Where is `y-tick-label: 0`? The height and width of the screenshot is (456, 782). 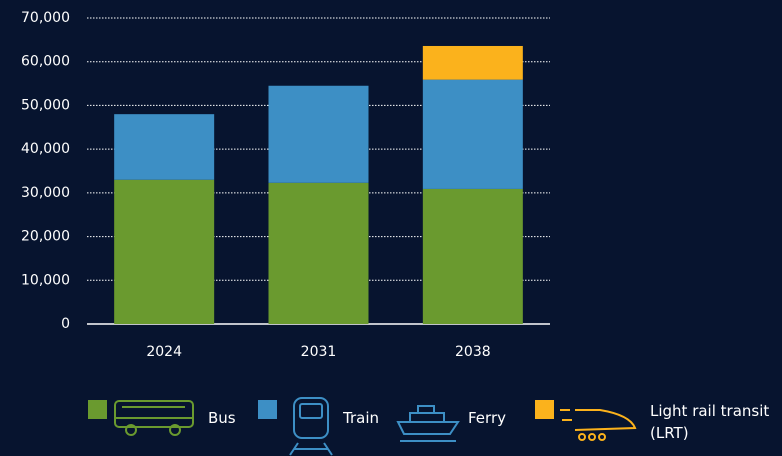
y-tick-label: 0 is located at coordinates (65, 324).